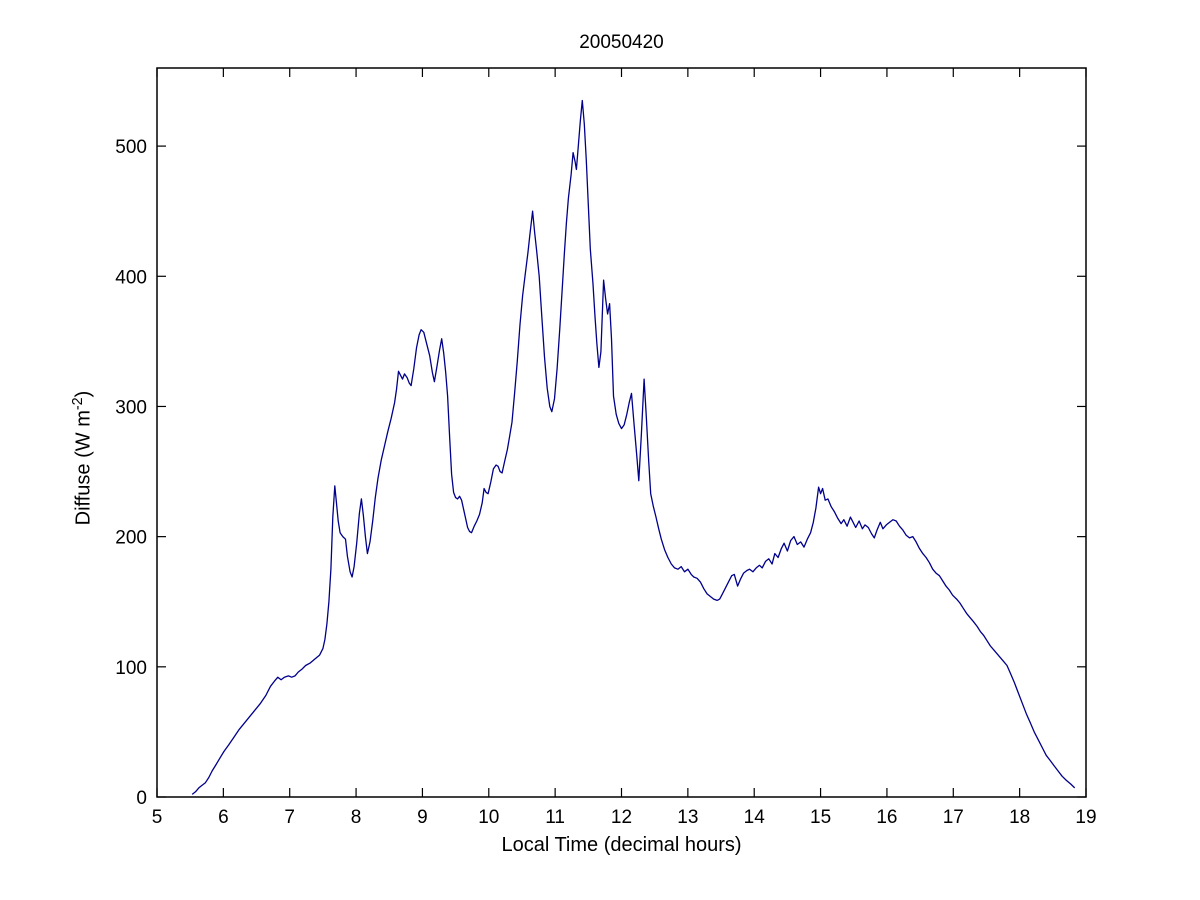  What do you see at coordinates (555, 817) in the screenshot?
I see `x-tick-label: 11` at bounding box center [555, 817].